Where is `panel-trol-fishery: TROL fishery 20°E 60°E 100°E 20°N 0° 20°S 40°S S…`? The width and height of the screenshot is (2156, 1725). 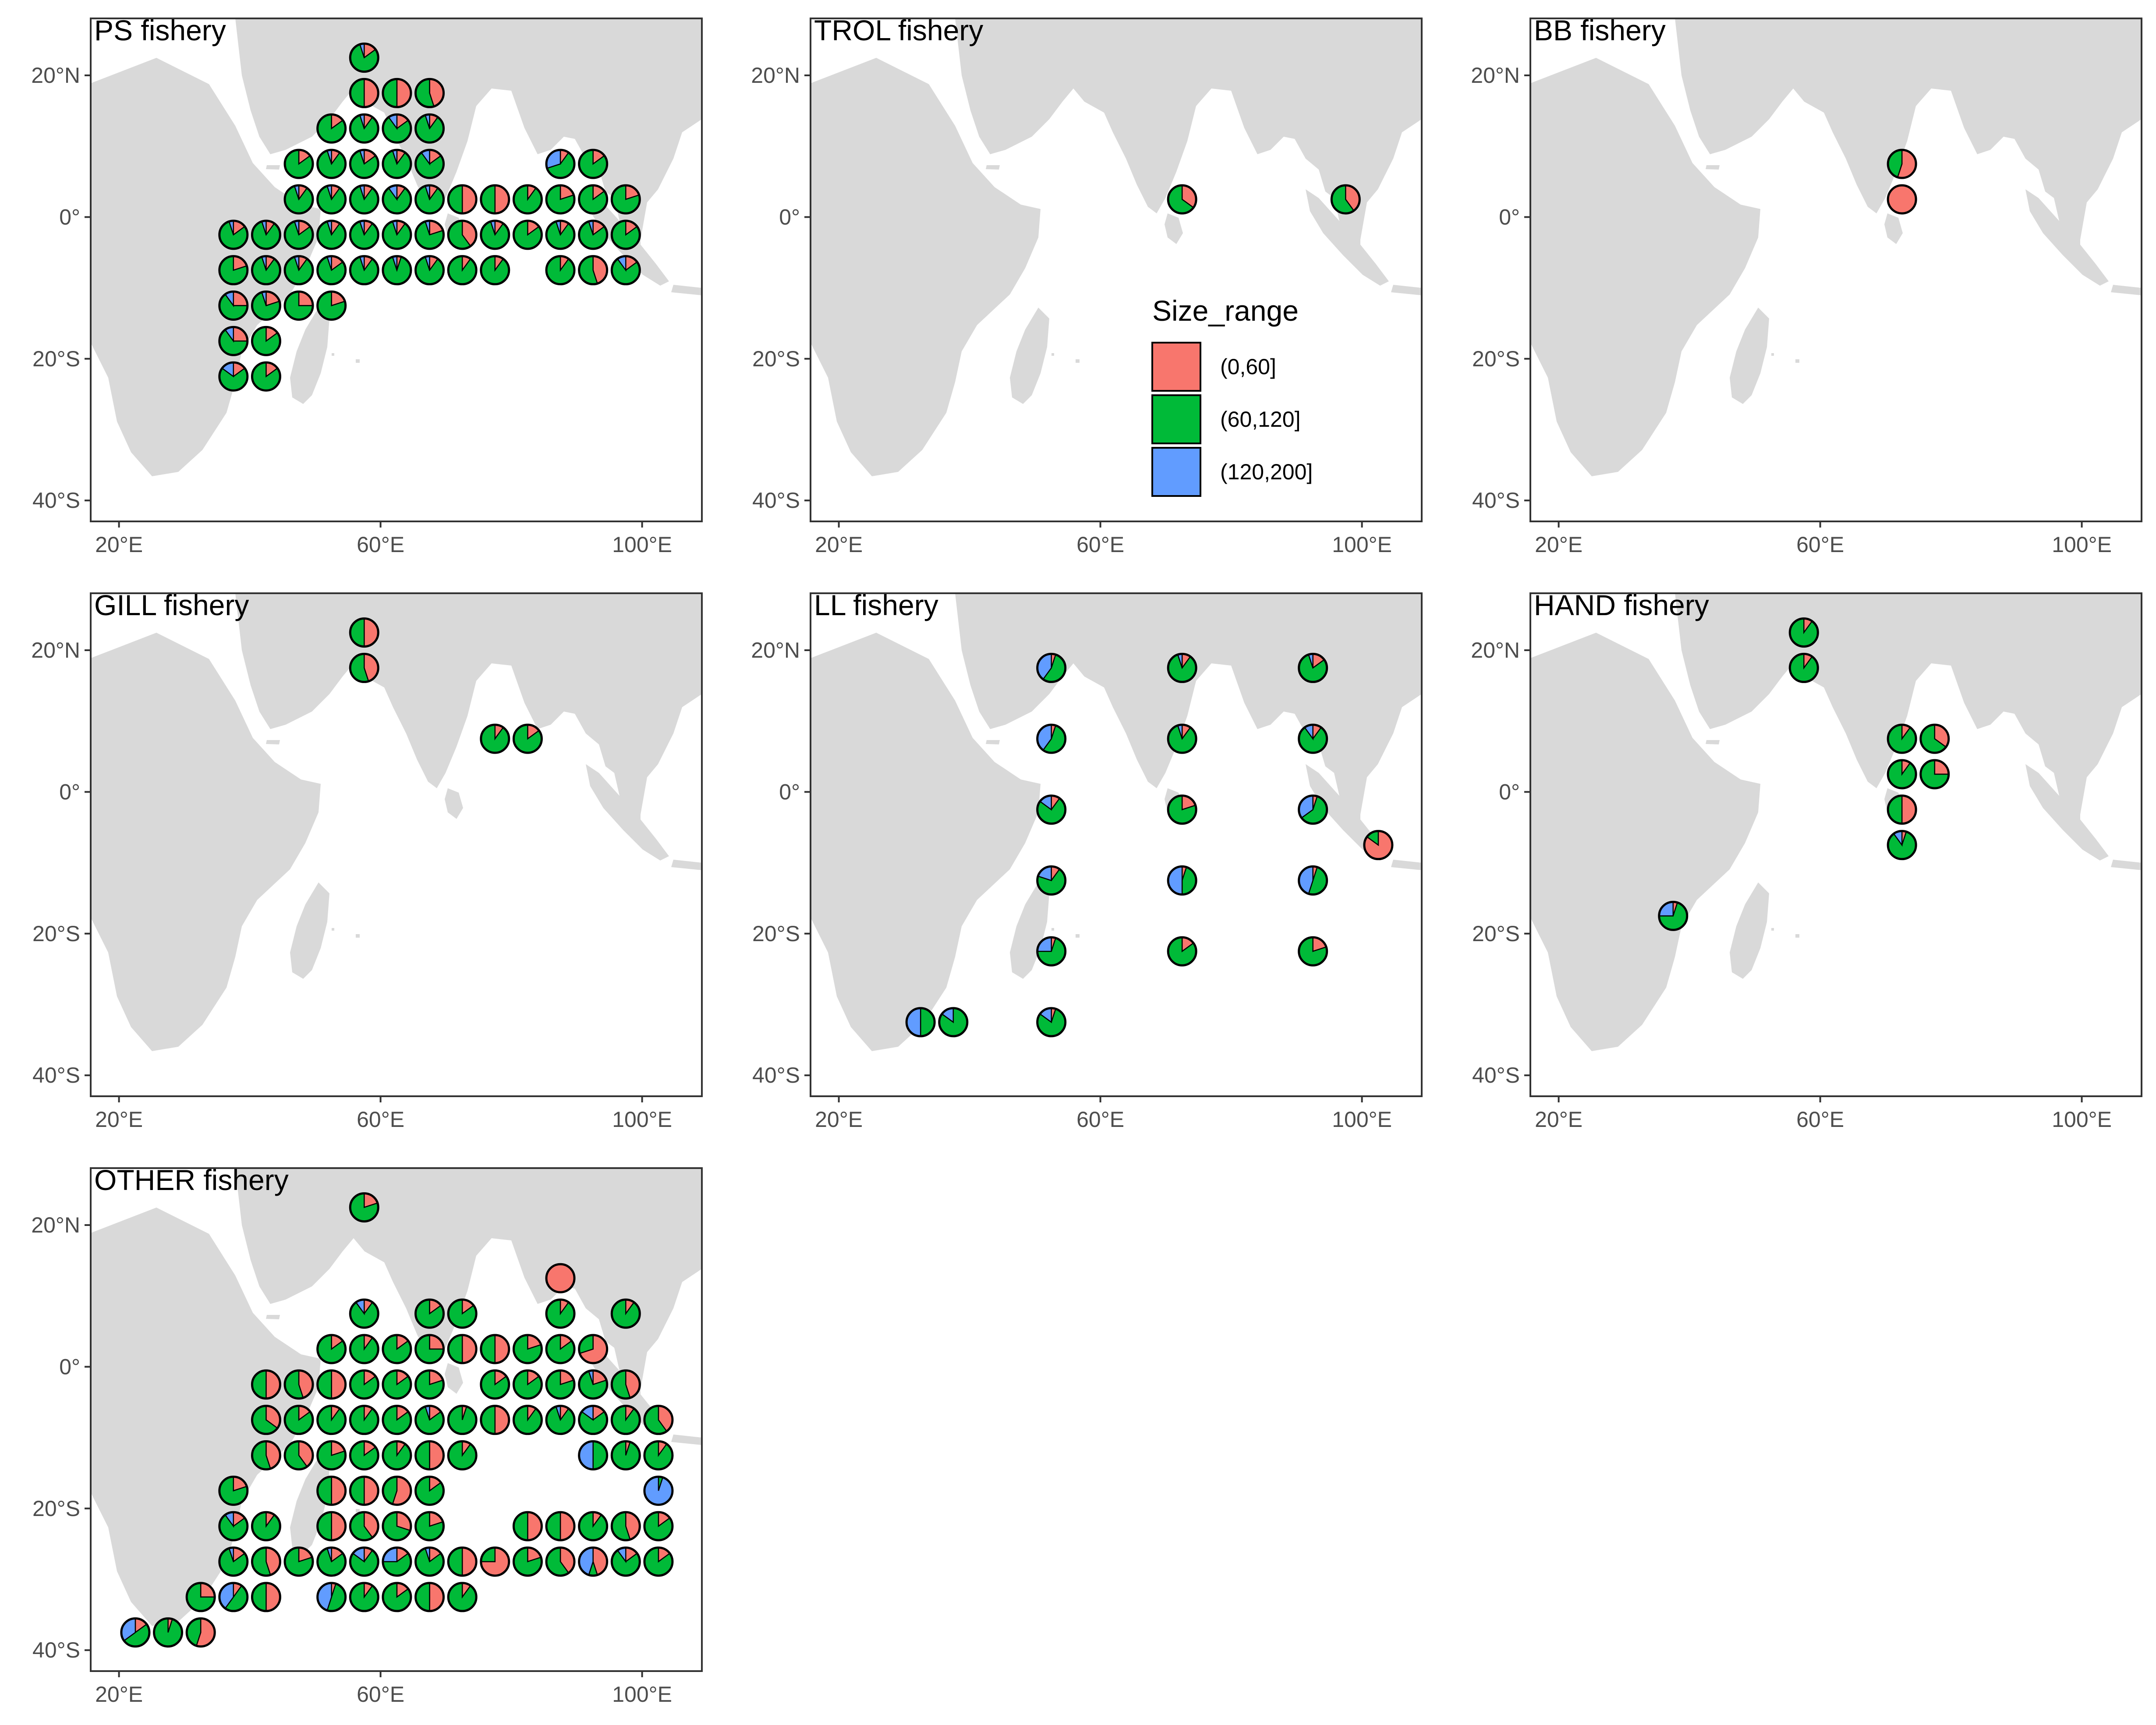 panel-trol-fishery: TROL fishery 20°E 60°E 100°E 20°N 0° 20°S 40°S S… is located at coordinates (1087, 285).